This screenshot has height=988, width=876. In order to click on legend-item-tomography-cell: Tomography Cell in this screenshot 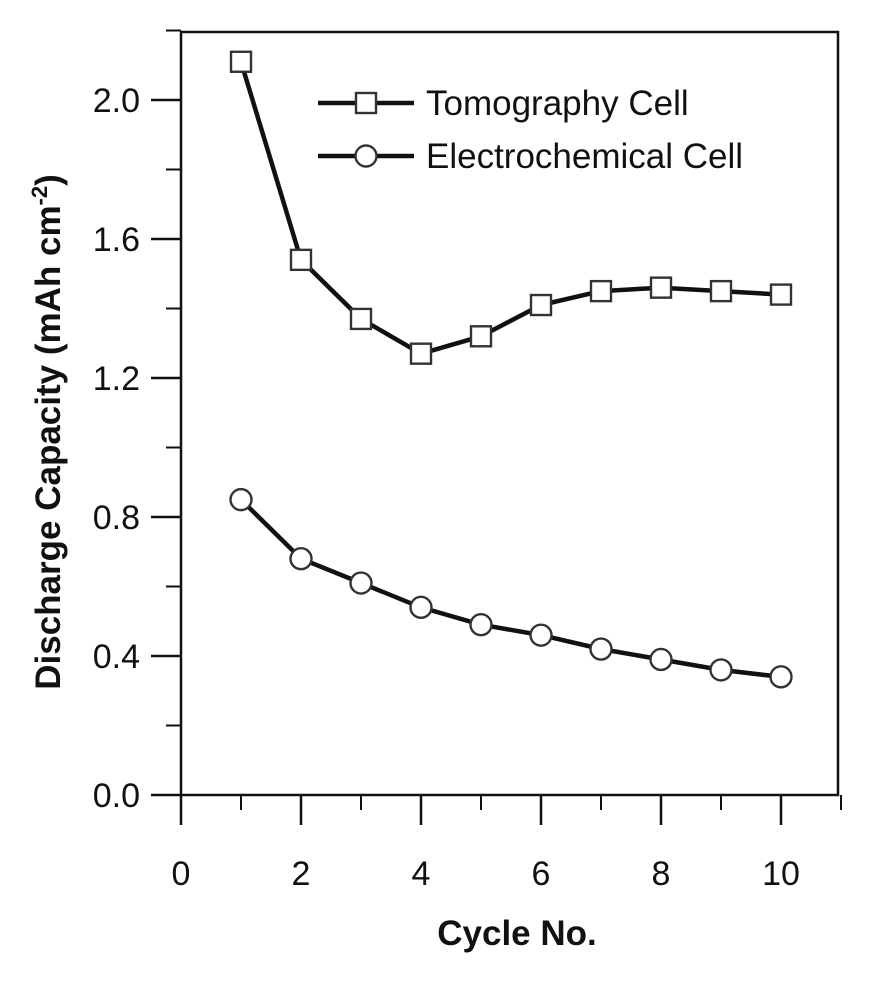, I will do `click(503, 103)`.